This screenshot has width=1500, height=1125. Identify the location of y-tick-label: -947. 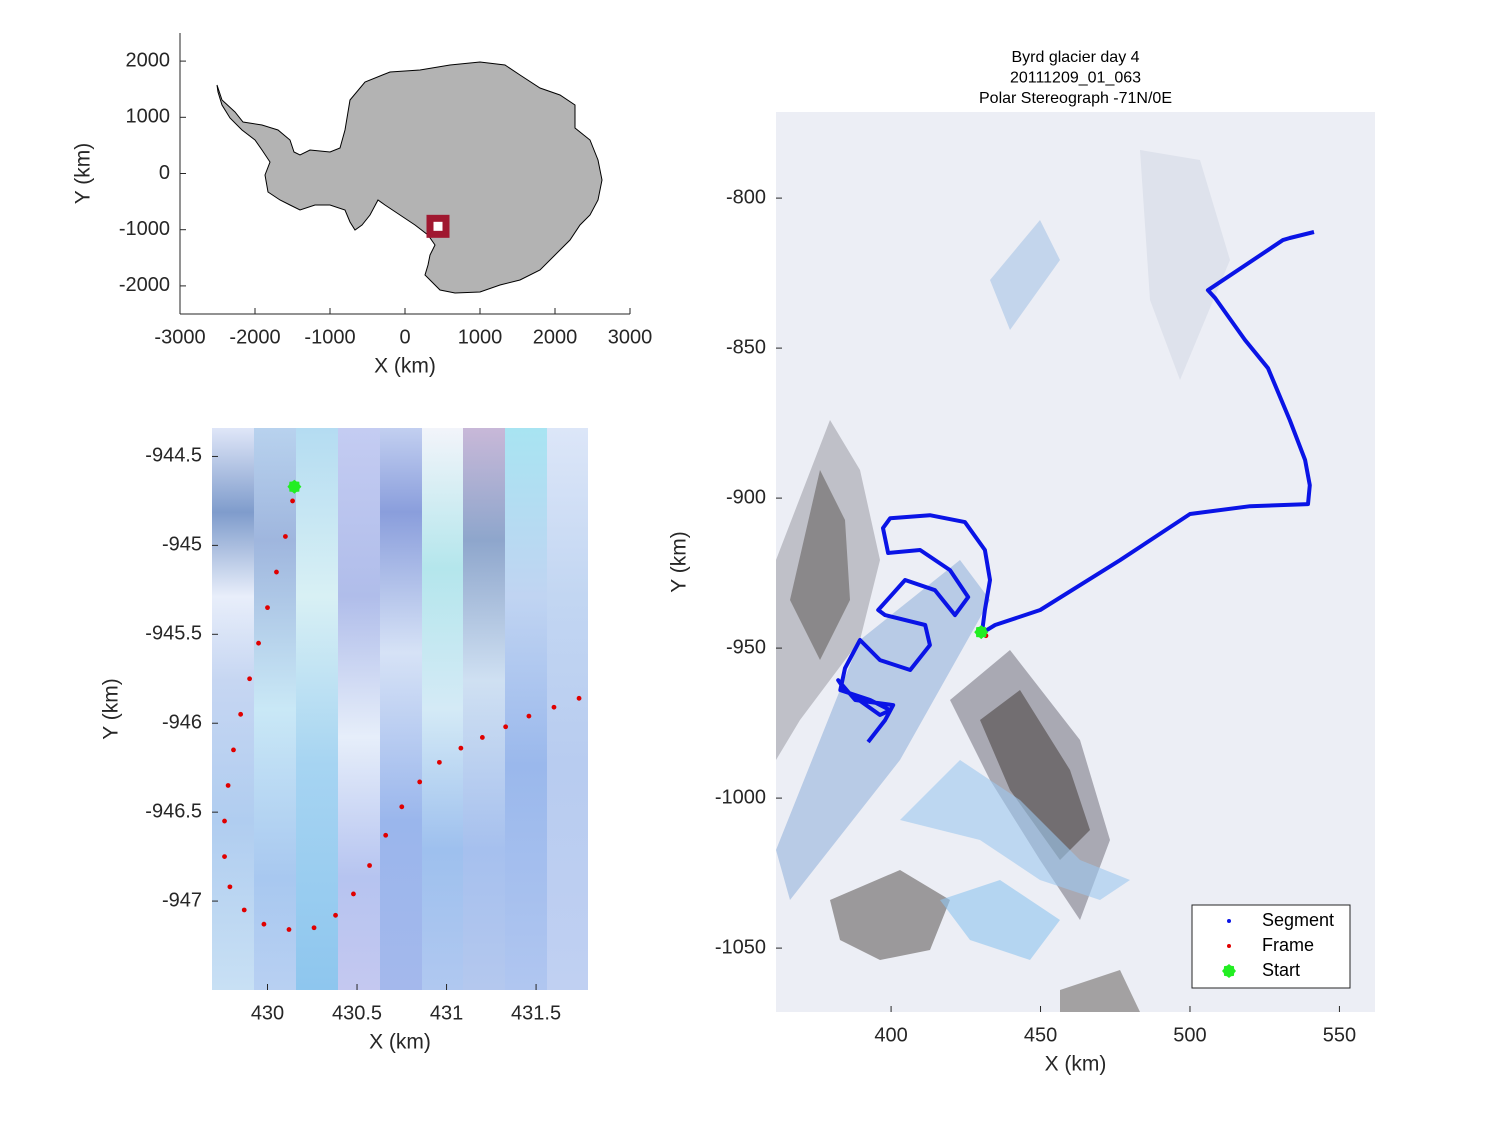
(182, 900).